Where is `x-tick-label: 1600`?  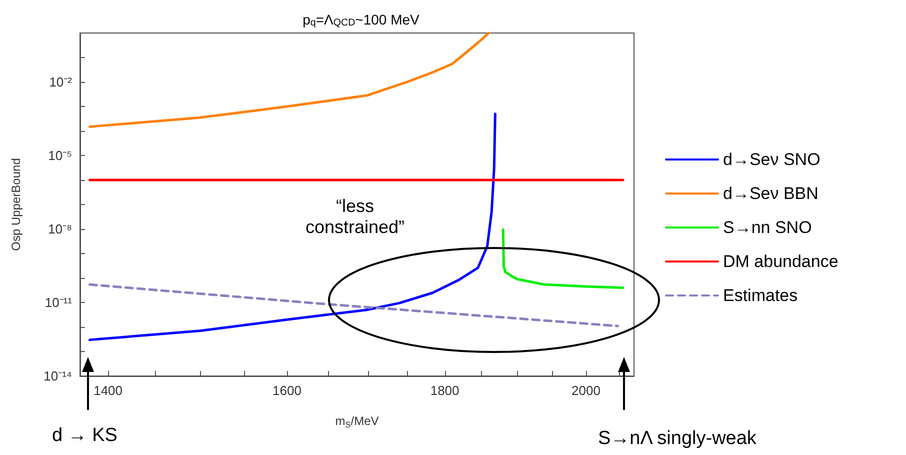
x-tick-label: 1600 is located at coordinates (287, 390).